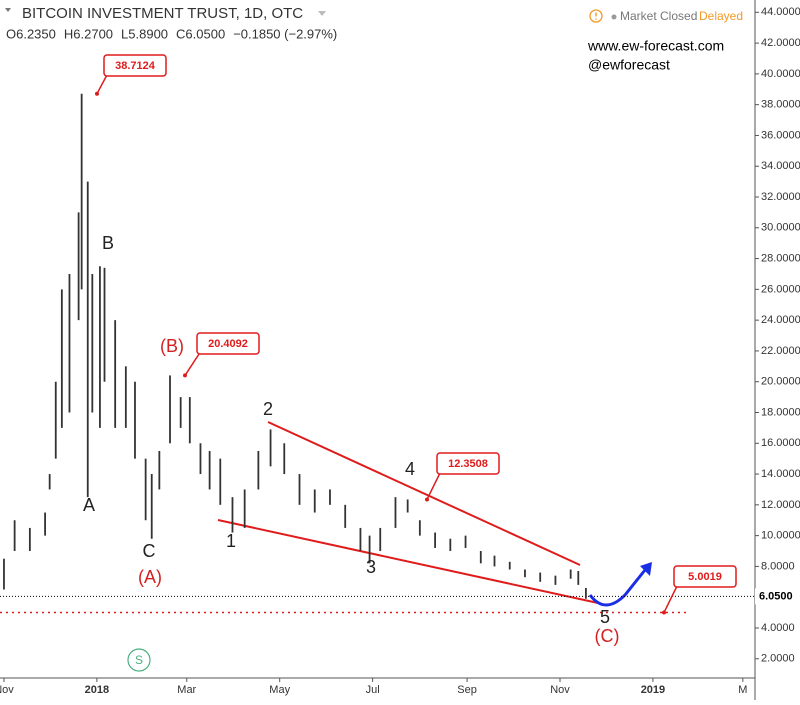 This screenshot has height=705, width=800. I want to click on feed-status: Delayed, so click(721, 16).